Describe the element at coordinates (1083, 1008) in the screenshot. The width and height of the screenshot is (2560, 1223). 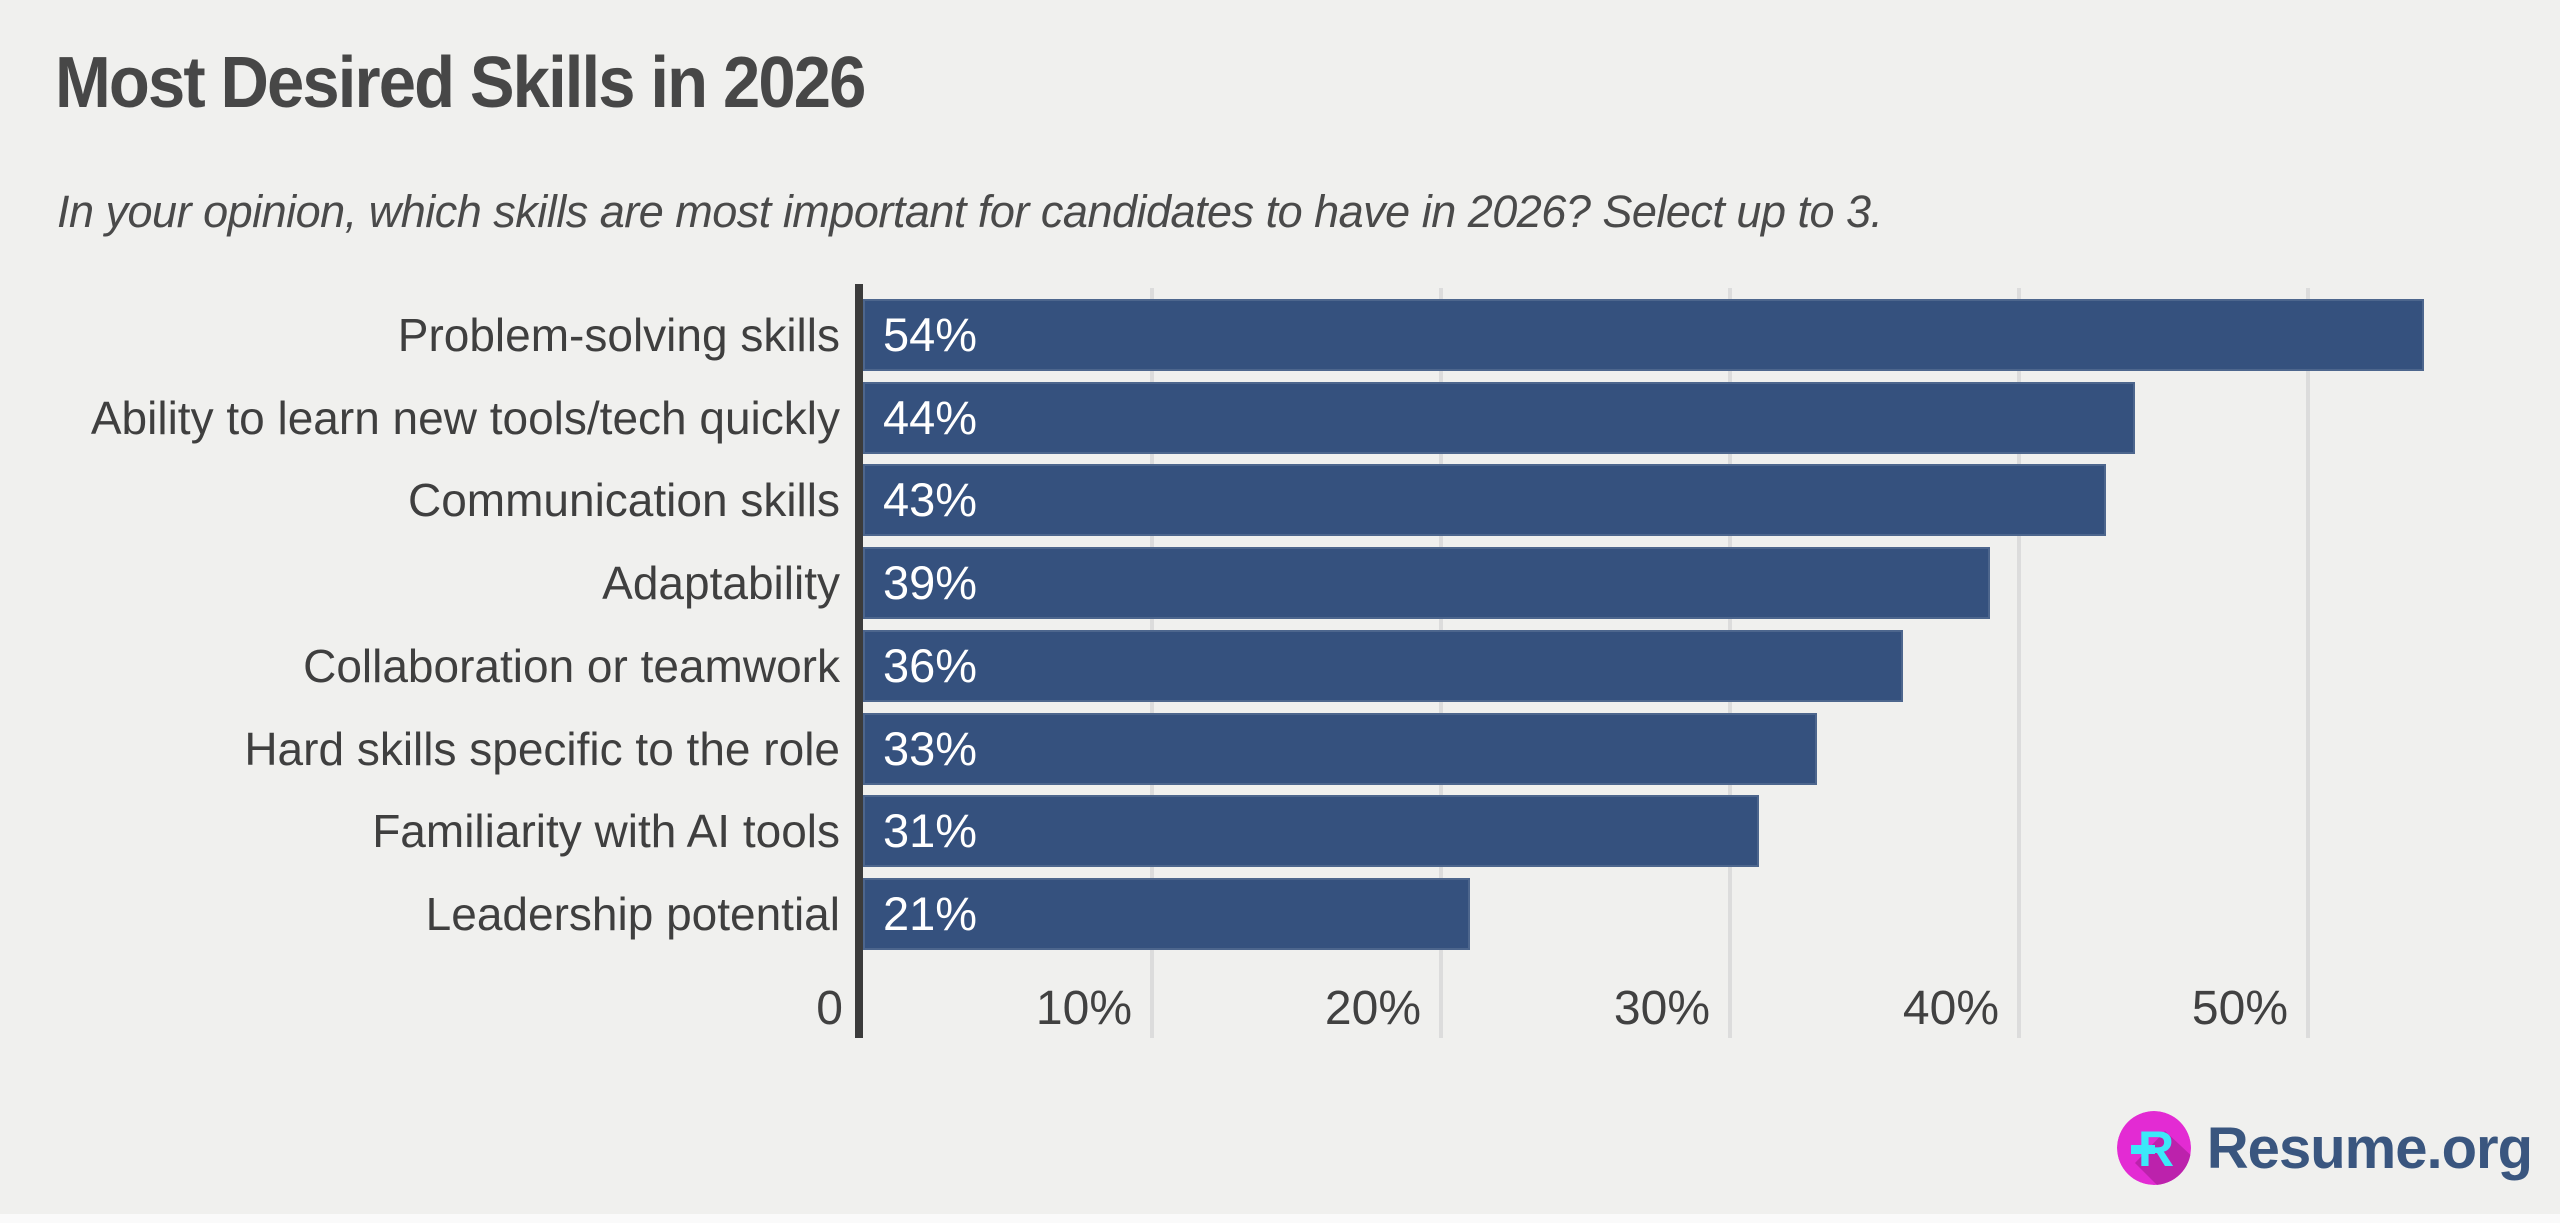
I see `x-tick-label: 10%` at that location.